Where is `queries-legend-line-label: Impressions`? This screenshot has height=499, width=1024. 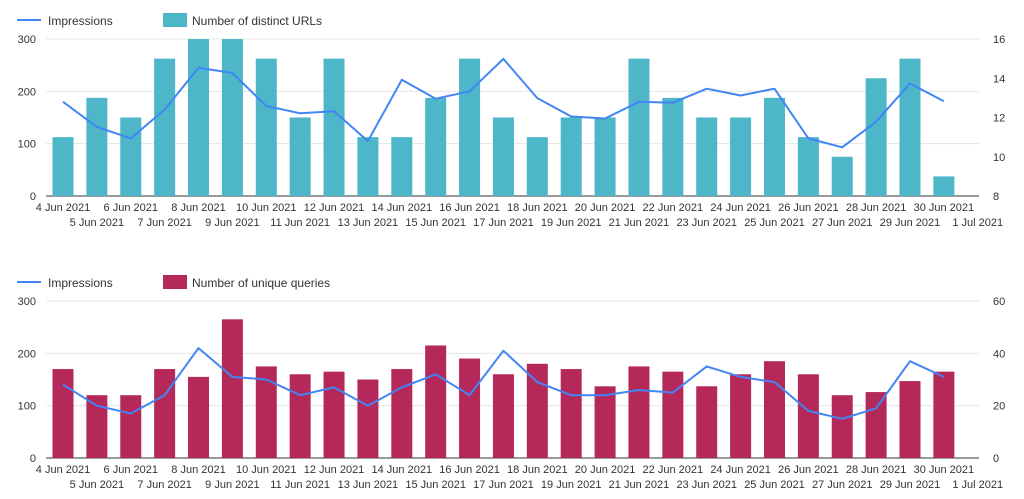
queries-legend-line-label: Impressions is located at coordinates (80, 283).